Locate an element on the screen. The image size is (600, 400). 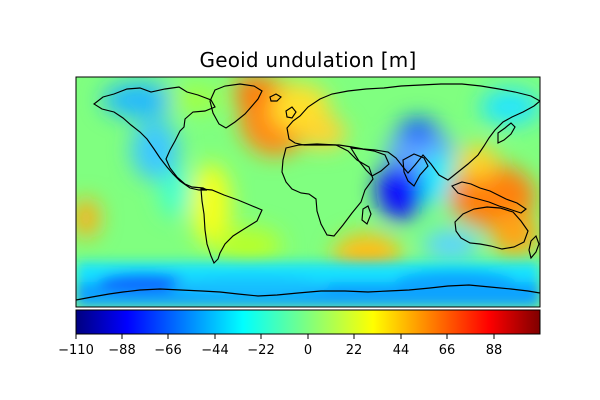
indonesia-coastline is located at coordinates (489, 197).